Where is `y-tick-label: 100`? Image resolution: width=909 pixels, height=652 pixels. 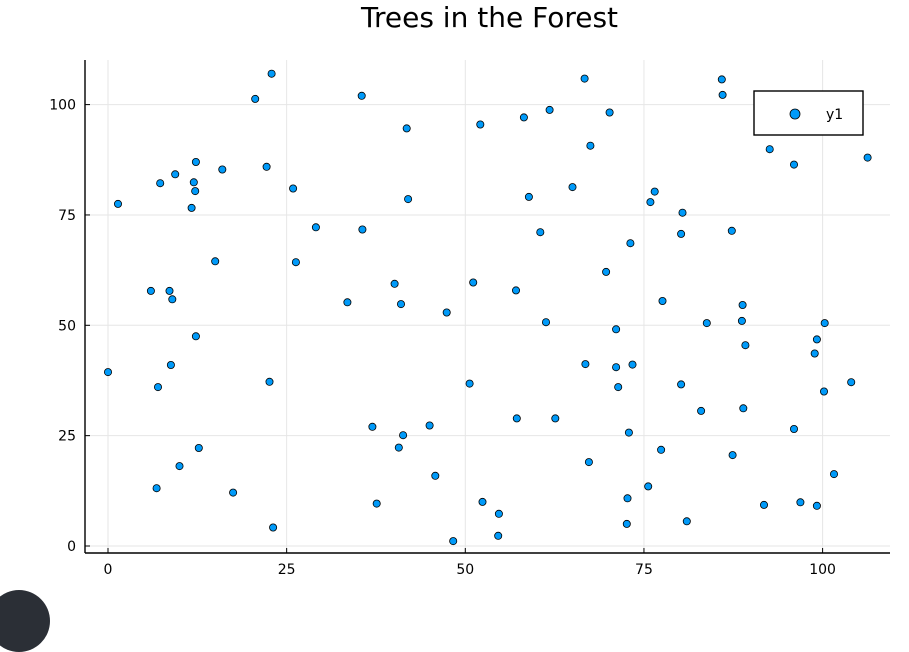 y-tick-label: 100 is located at coordinates (62, 106).